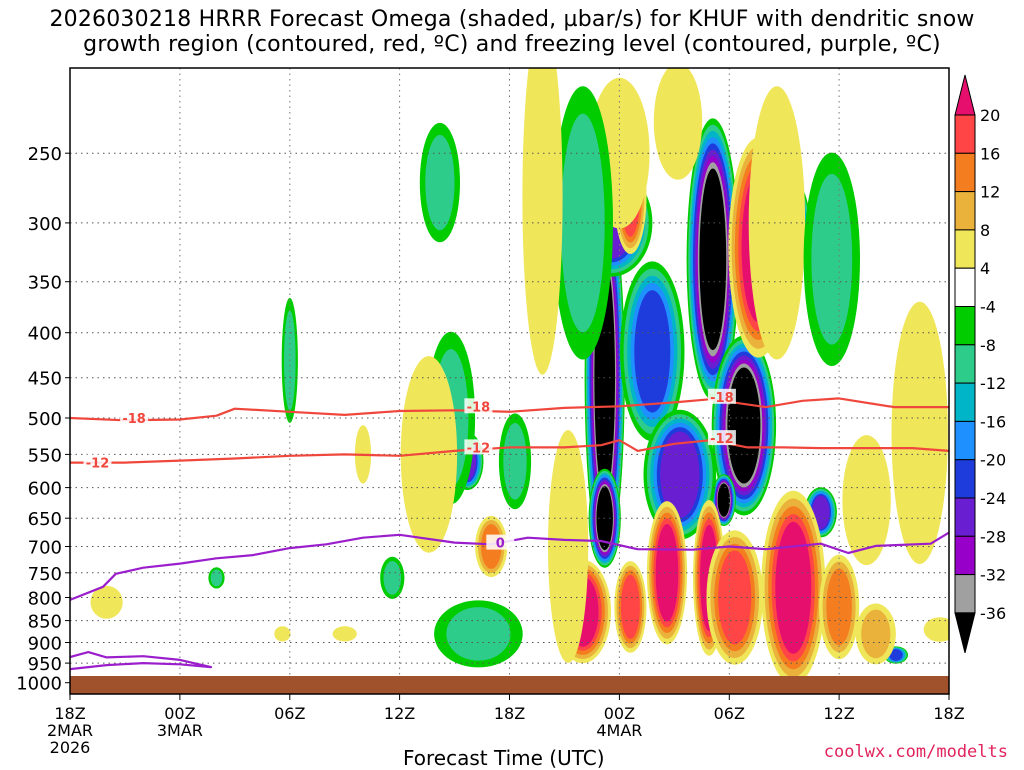 This screenshot has width=1024, height=770. I want to click on contour-label--12-0: -12, so click(98, 464).